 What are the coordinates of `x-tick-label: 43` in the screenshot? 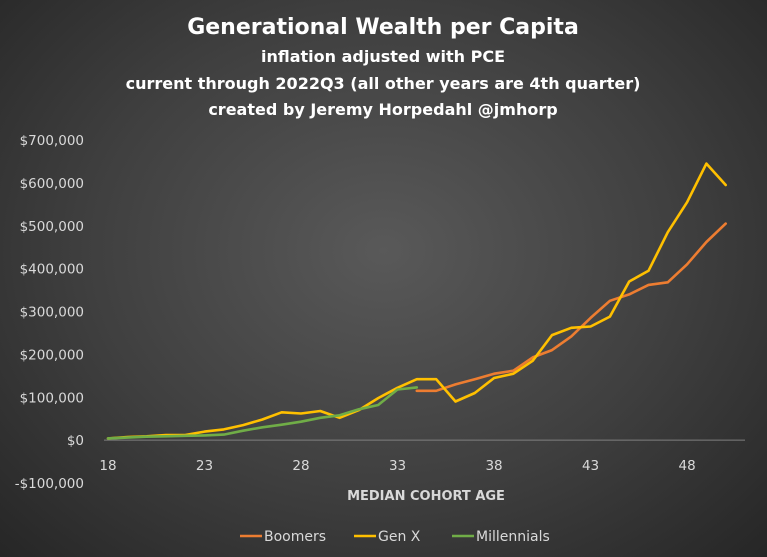 It's located at (590, 466).